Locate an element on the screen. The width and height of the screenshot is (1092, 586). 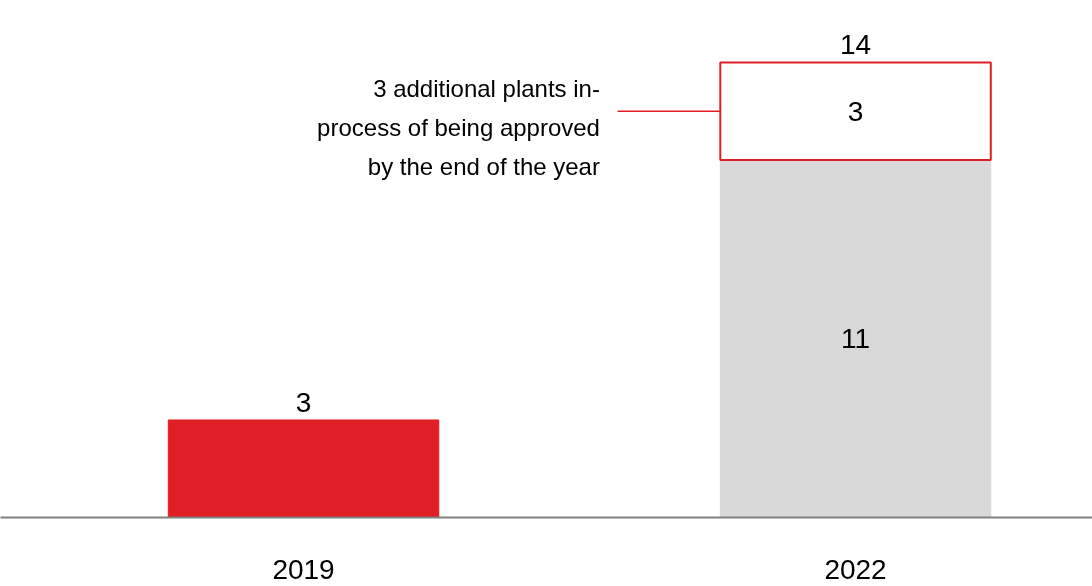
data-label: 11 is located at coordinates (856, 339).